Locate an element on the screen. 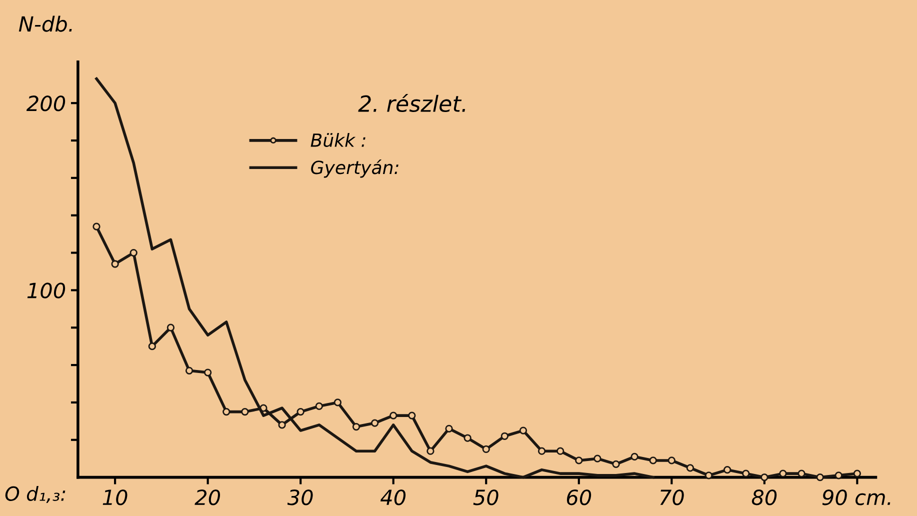  y-axis-title: N-db. is located at coordinates (45, 24).